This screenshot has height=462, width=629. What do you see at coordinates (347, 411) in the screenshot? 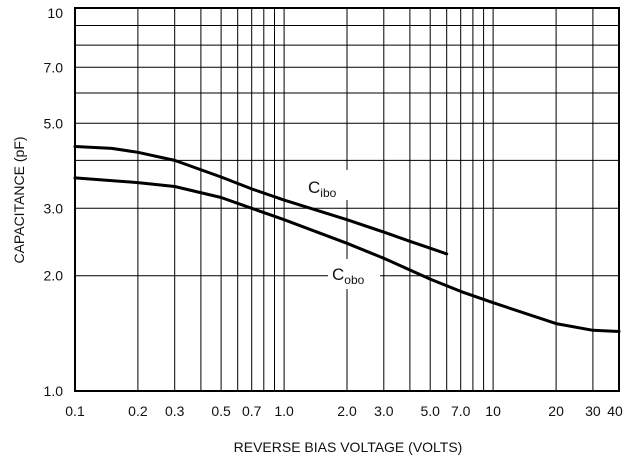
I see `x-tick-label: 2.0` at bounding box center [347, 411].